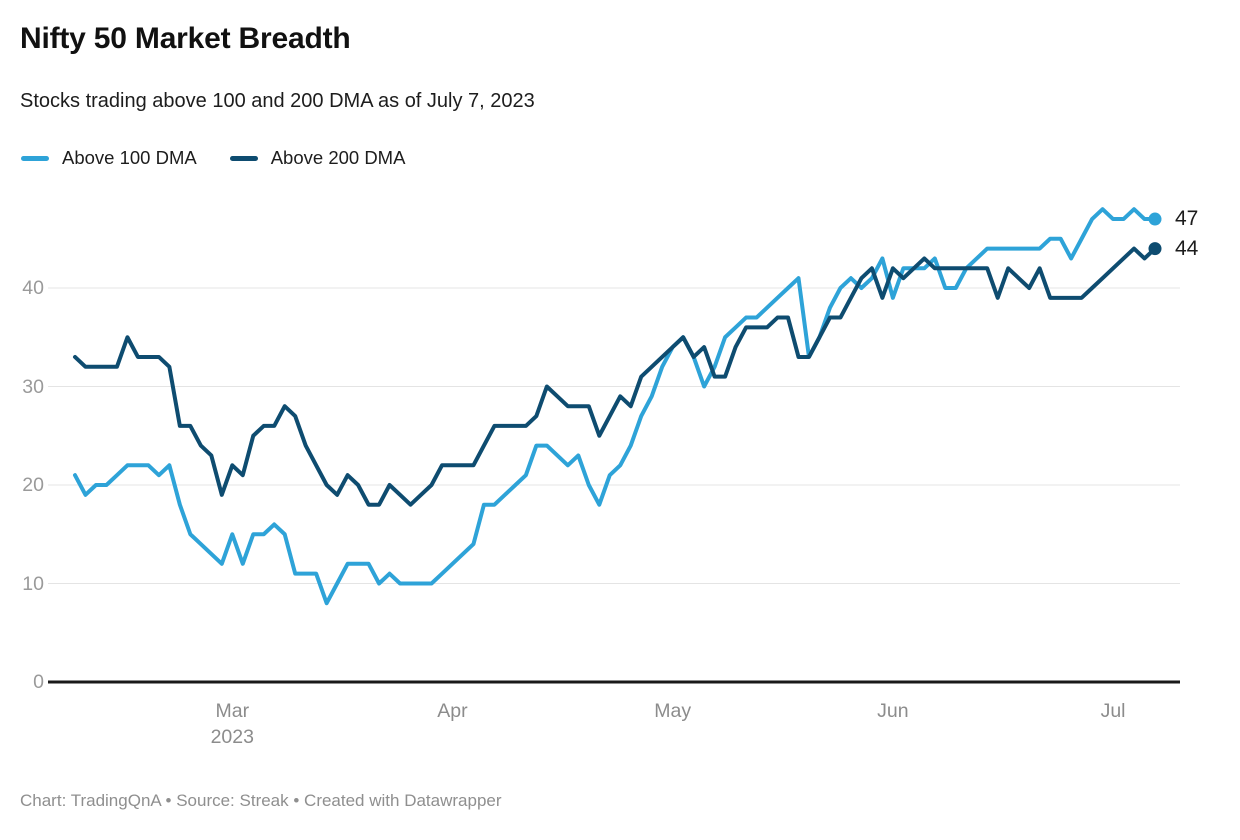  I want to click on legend-swatch-above-200-dma-icon, so click(243, 158).